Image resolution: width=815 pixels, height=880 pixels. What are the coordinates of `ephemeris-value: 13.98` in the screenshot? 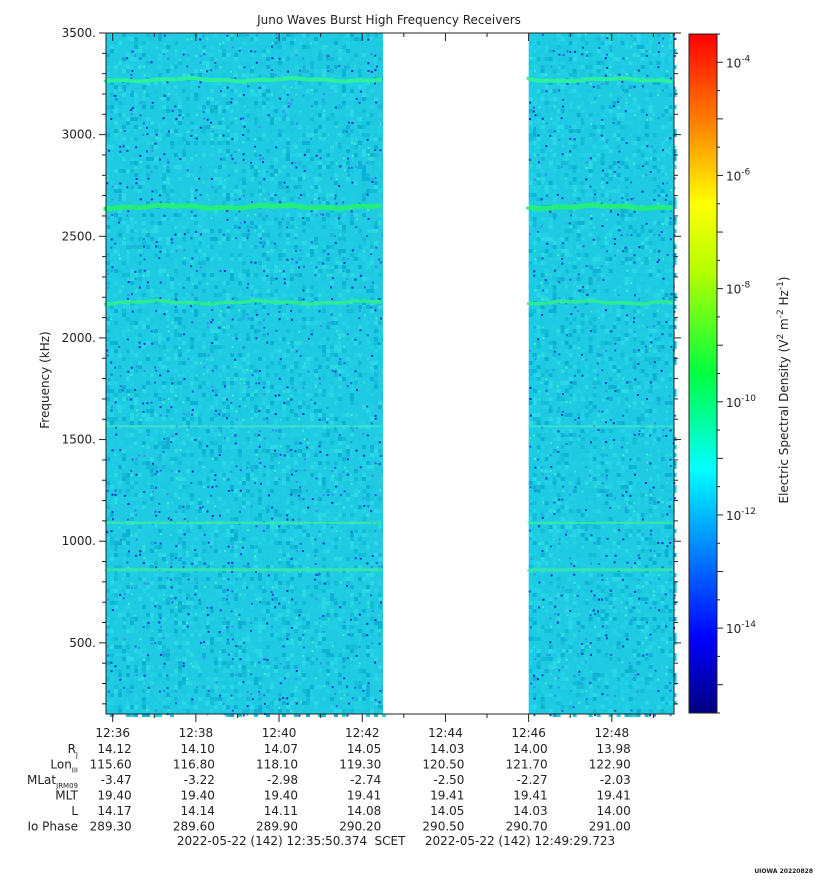 It's located at (613, 749).